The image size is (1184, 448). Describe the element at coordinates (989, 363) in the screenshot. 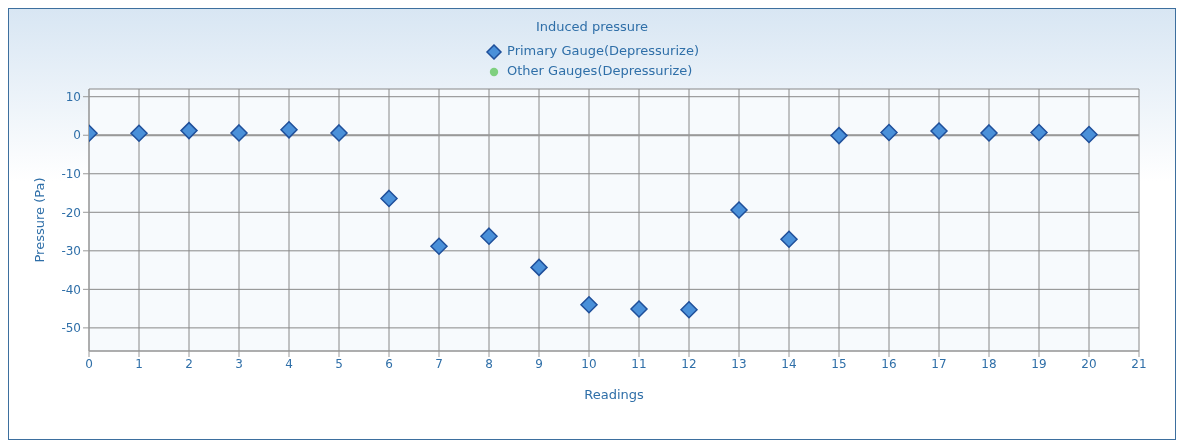

I see `x-tick-label: 18` at that location.